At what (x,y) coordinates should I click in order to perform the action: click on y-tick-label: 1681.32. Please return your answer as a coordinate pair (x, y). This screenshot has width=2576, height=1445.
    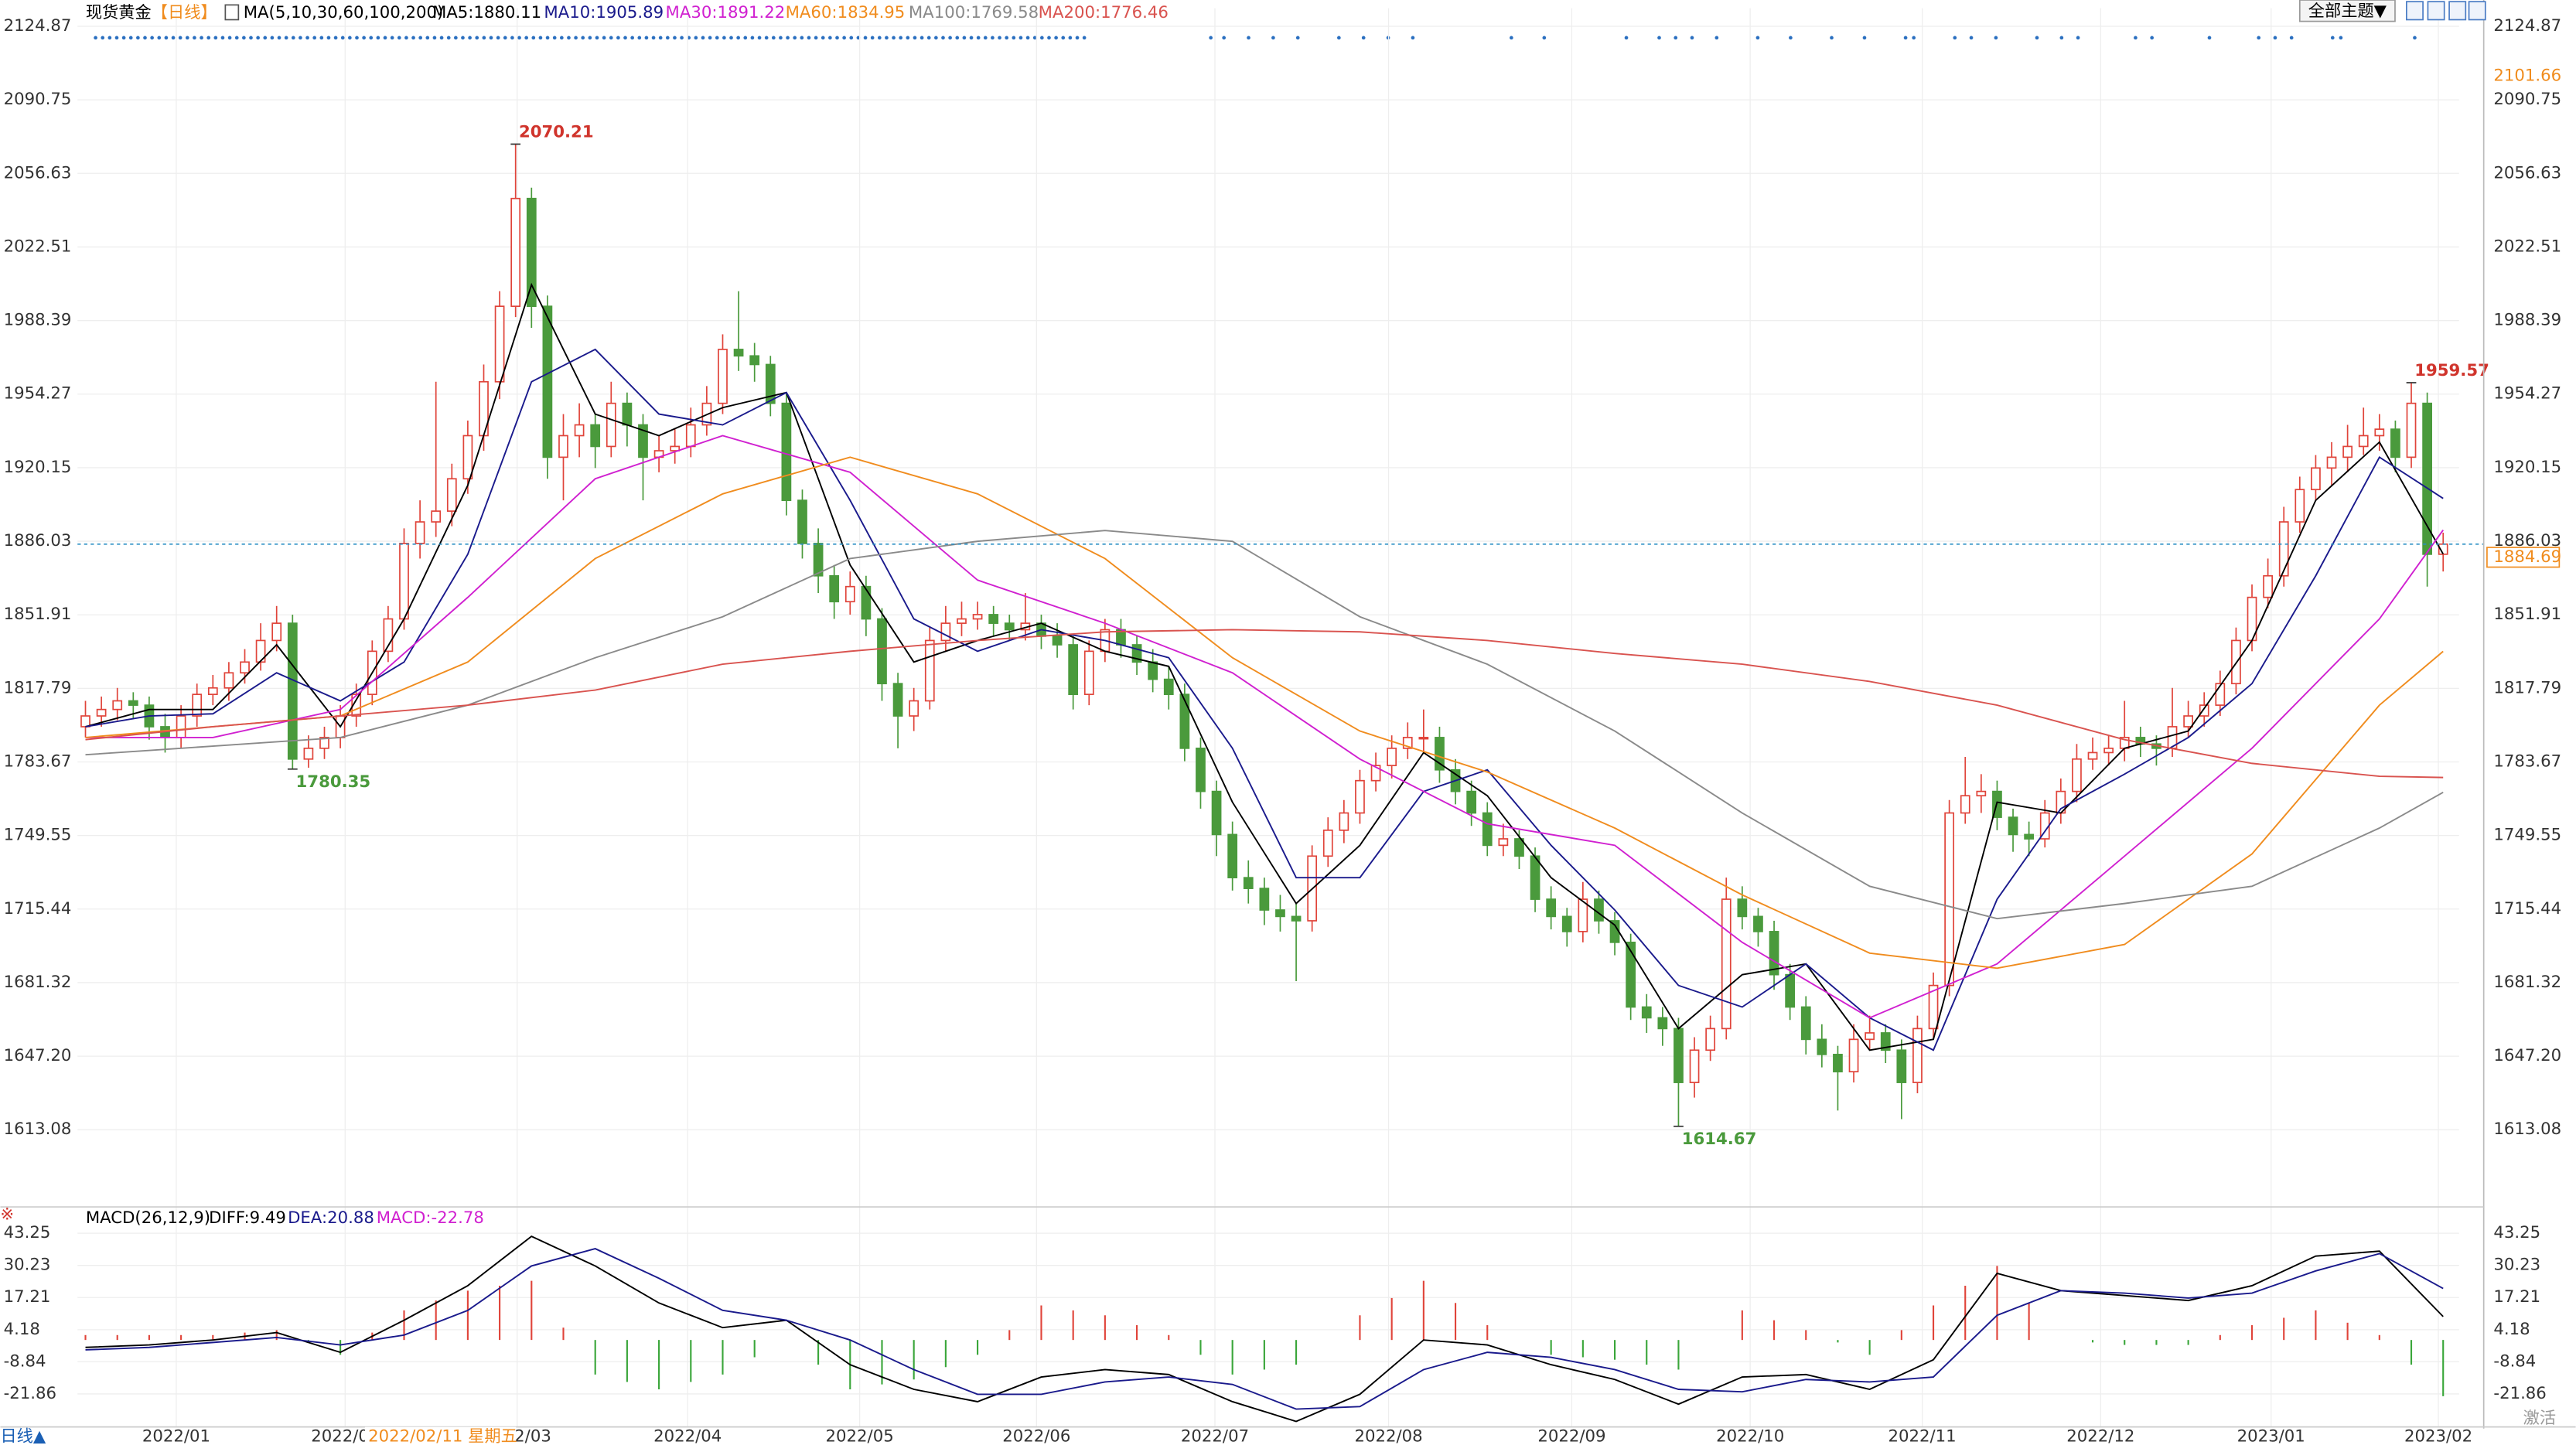
    Looking at the image, I should click on (38, 983).